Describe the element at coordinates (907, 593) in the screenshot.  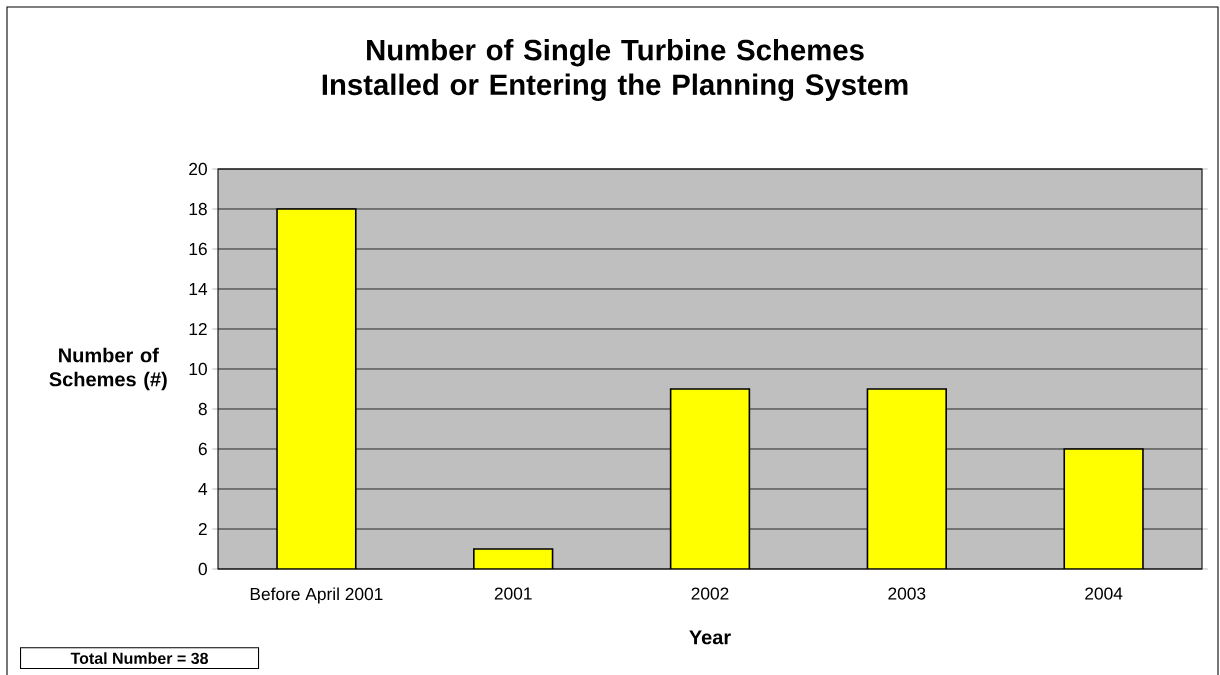
I see `x-tick-label: 2003` at that location.